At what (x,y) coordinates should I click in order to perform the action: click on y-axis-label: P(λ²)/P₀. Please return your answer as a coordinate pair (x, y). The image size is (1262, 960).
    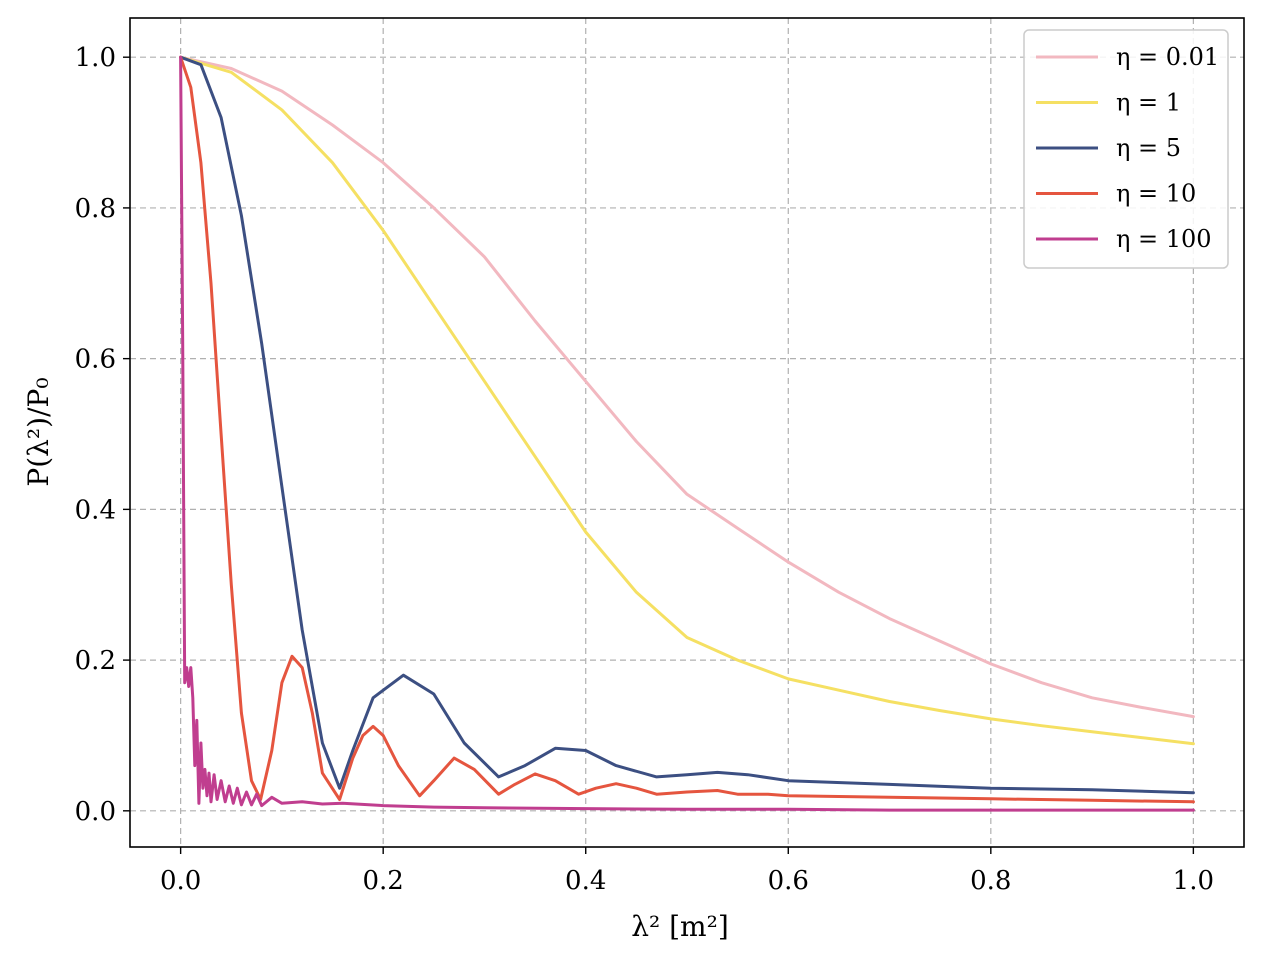
    Looking at the image, I should click on (38, 431).